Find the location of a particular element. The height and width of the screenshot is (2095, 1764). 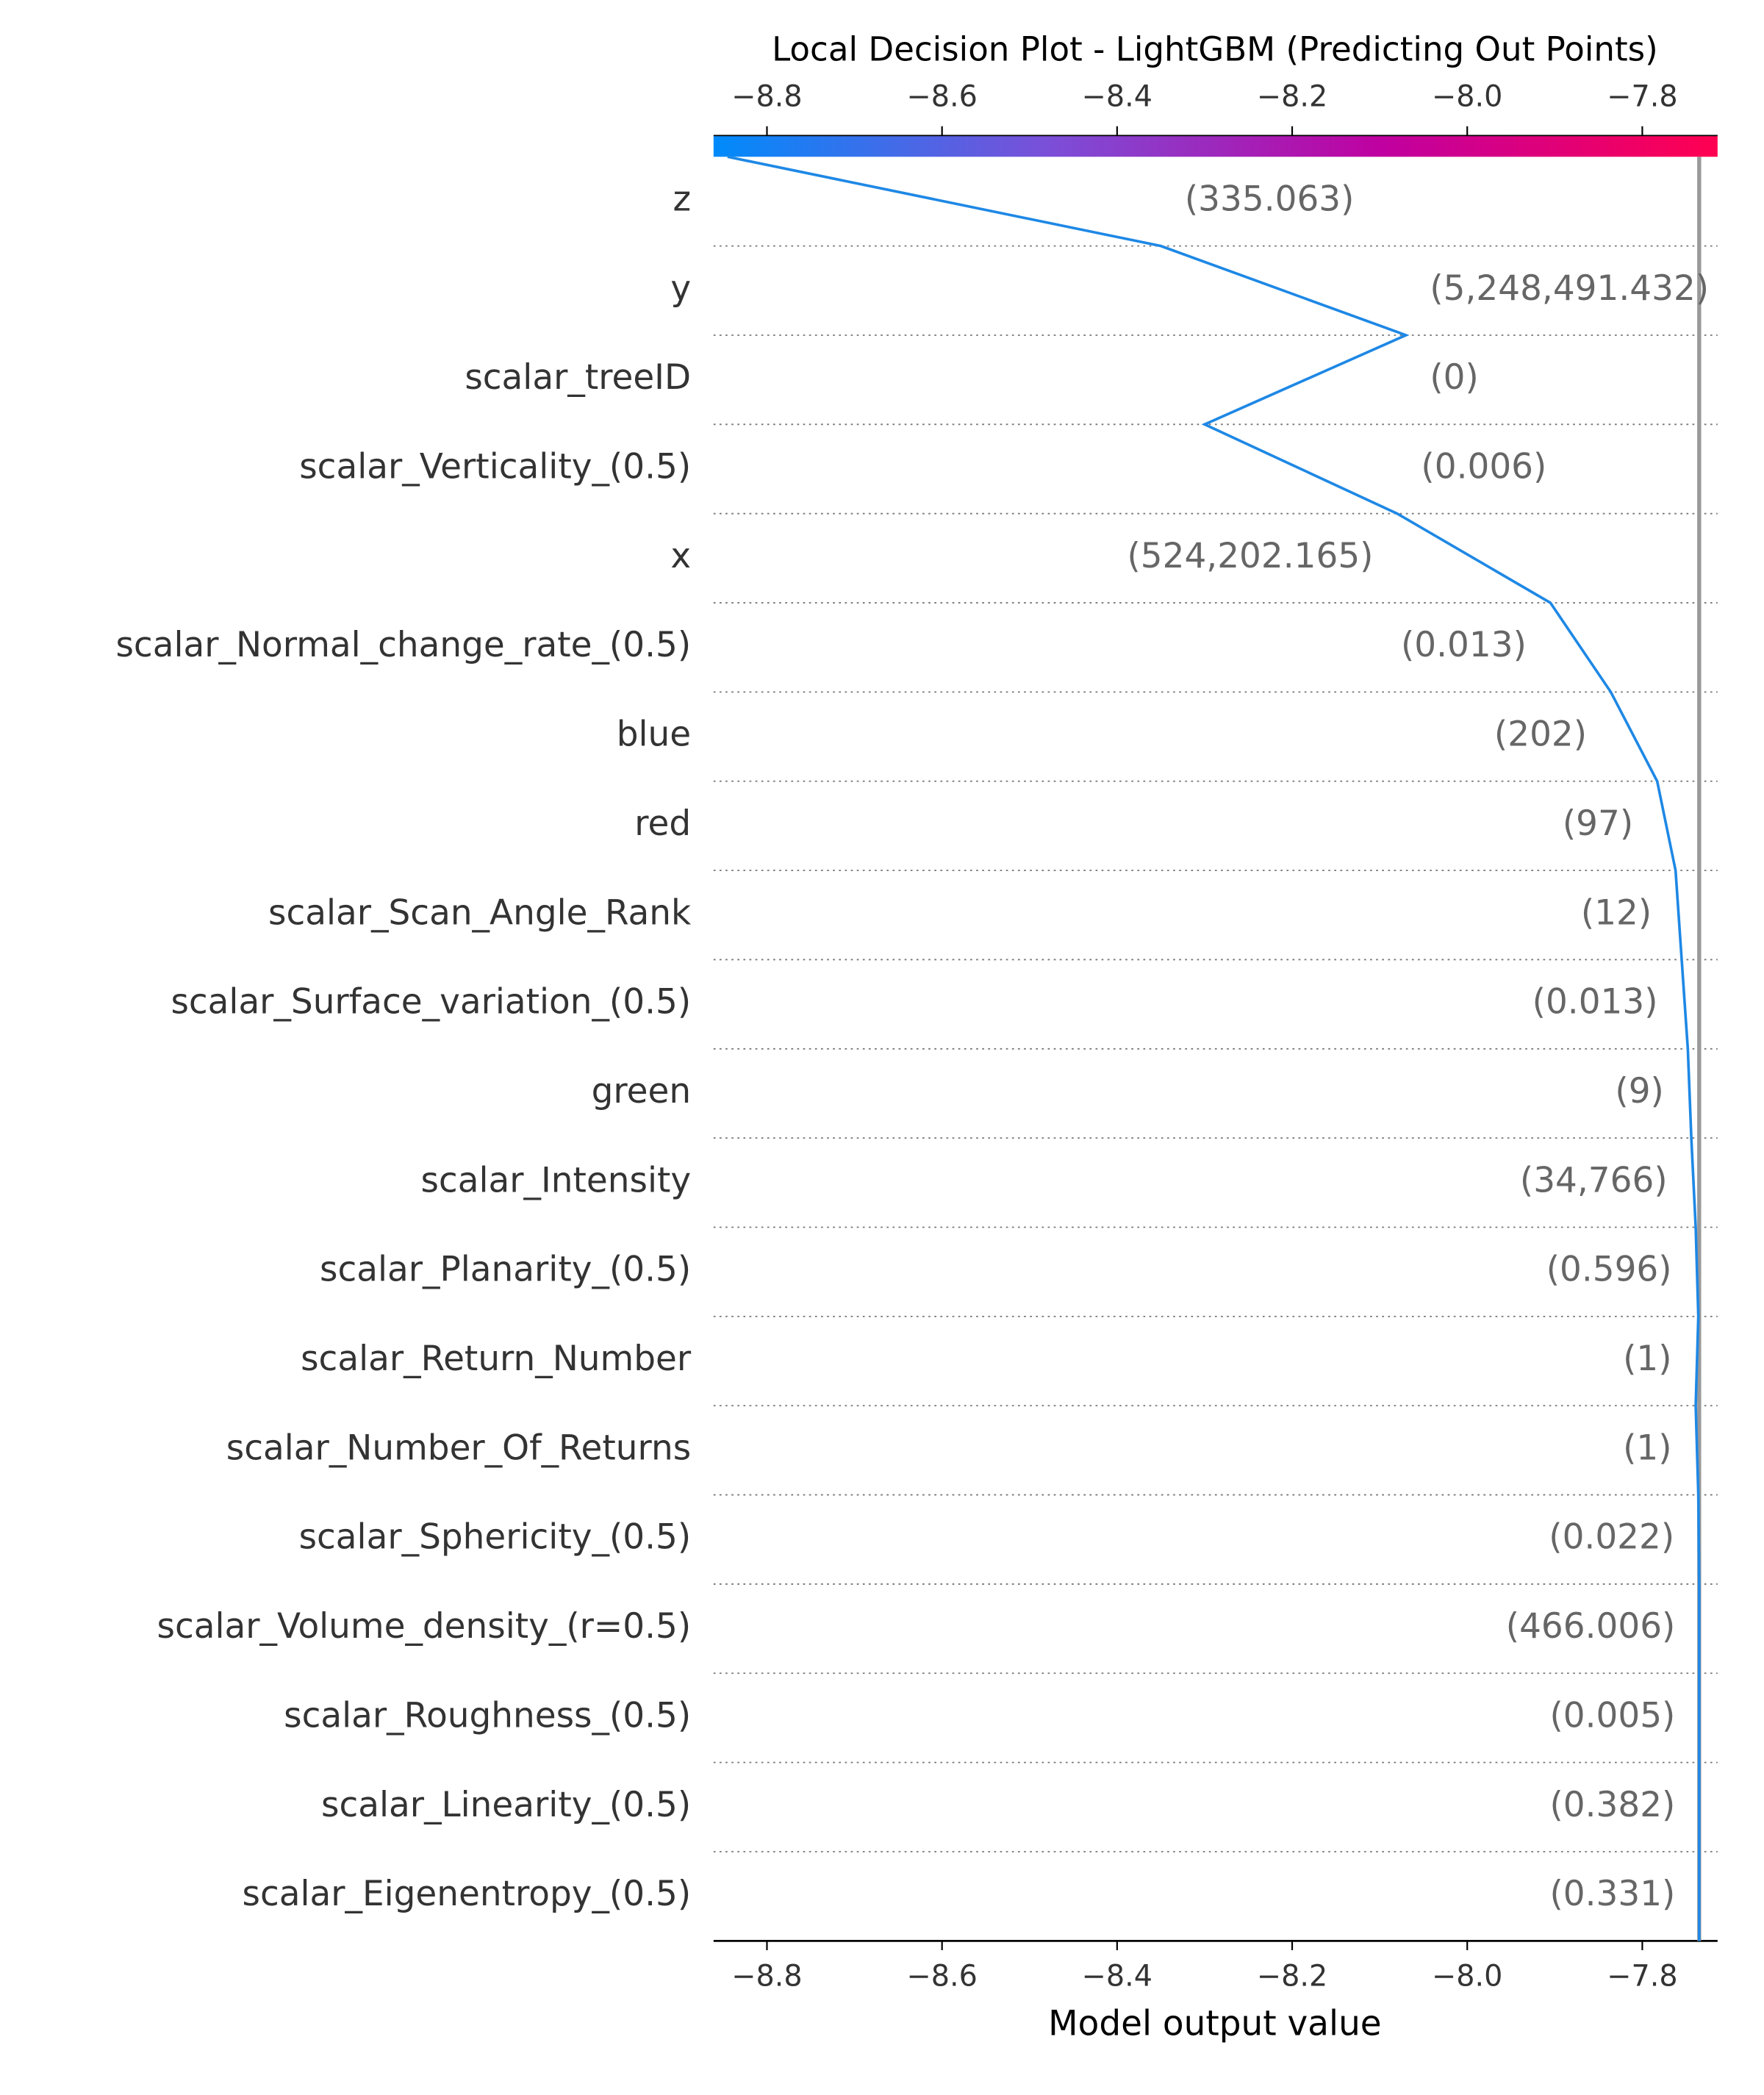

feature-label: scalar_Scan_Angle_Rank is located at coordinates (480, 912).